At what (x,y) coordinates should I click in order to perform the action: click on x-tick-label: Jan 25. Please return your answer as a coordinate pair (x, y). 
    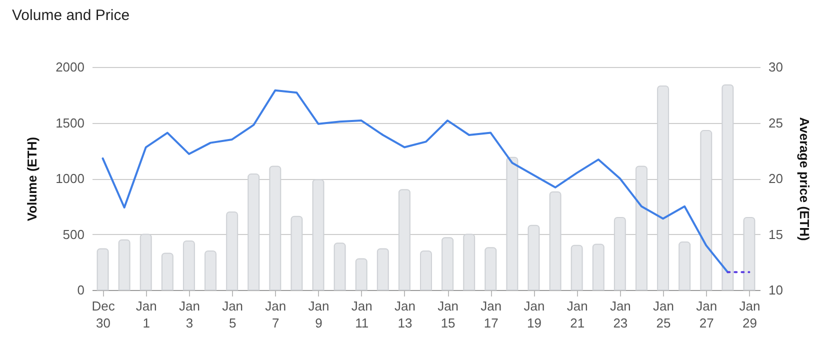
    Looking at the image, I should click on (663, 314).